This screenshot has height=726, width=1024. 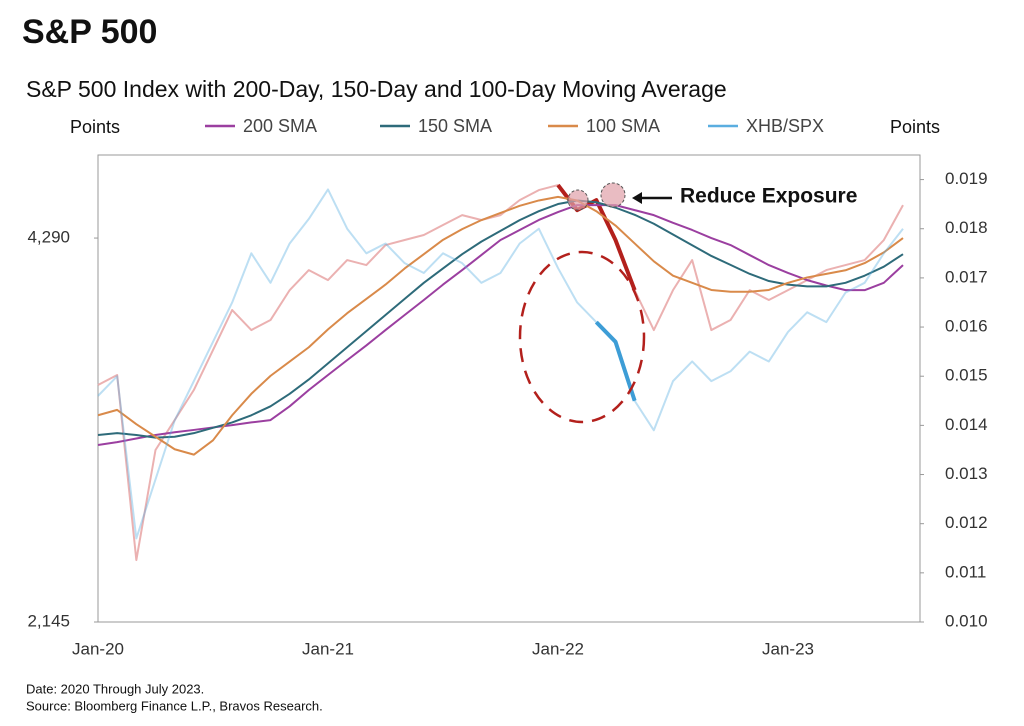 I want to click on y-tick-label: 4,290, so click(x=48, y=237).